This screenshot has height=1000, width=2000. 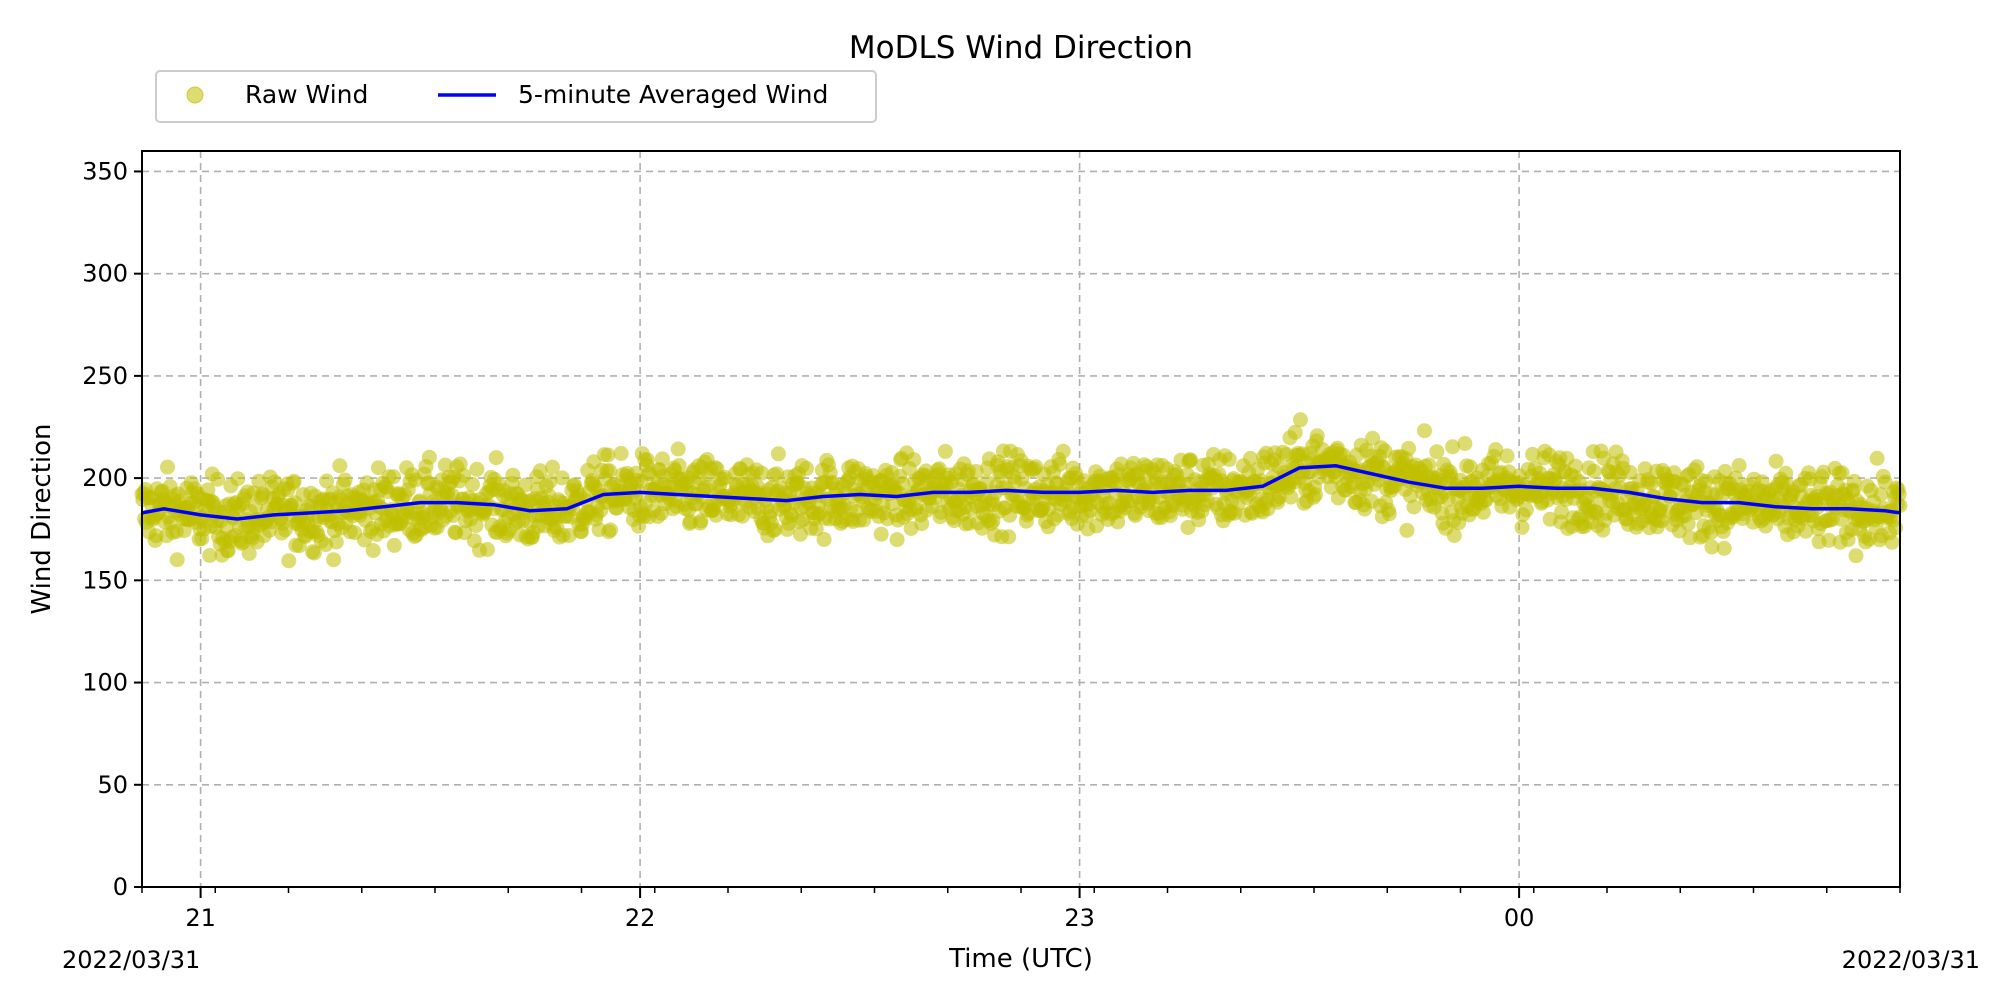 What do you see at coordinates (105, 580) in the screenshot?
I see `y-tick-label-150: 150` at bounding box center [105, 580].